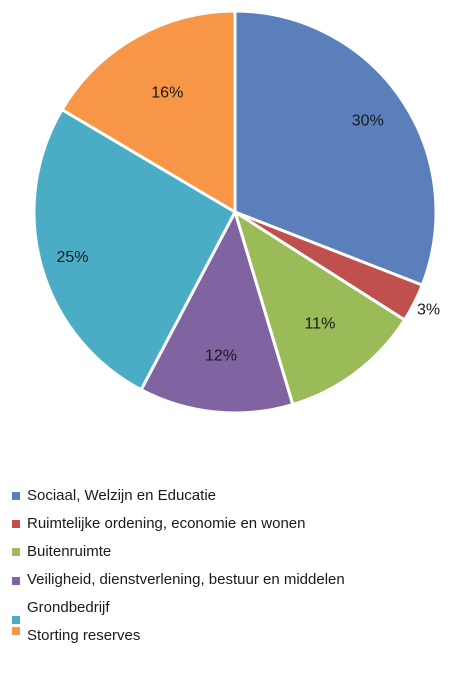 This screenshot has width=450, height=683. Describe the element at coordinates (166, 523) in the screenshot. I see `legend-label: Ruimtelijke ordening, economie en wonen` at that location.